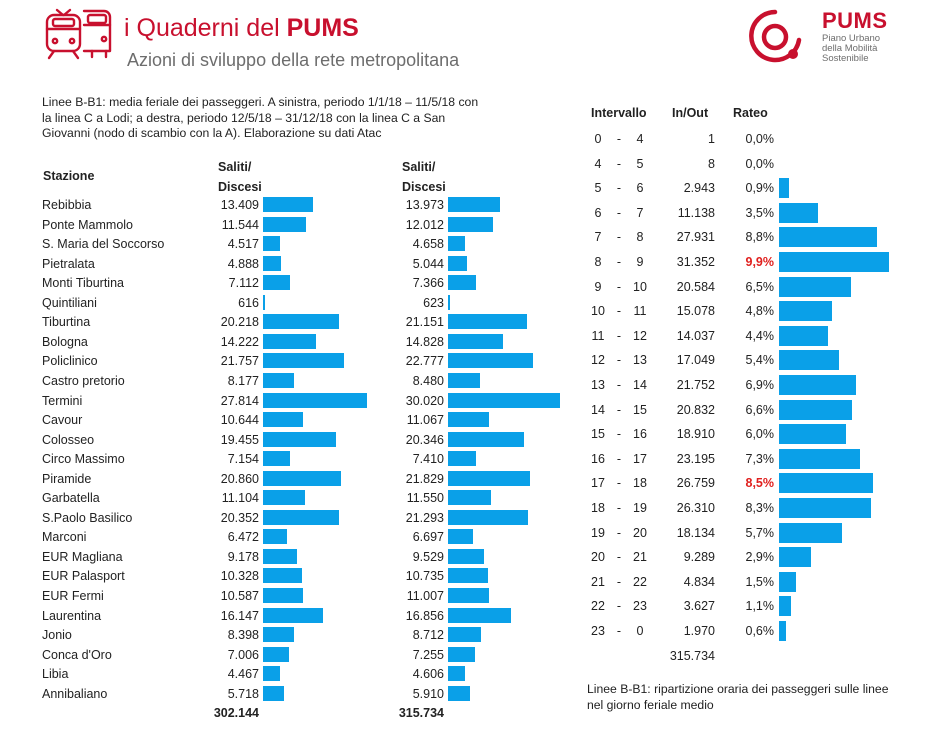 This screenshot has height=731, width=929. What do you see at coordinates (760, 483) in the screenshot?
I see `rate-label: 8,5%` at bounding box center [760, 483].